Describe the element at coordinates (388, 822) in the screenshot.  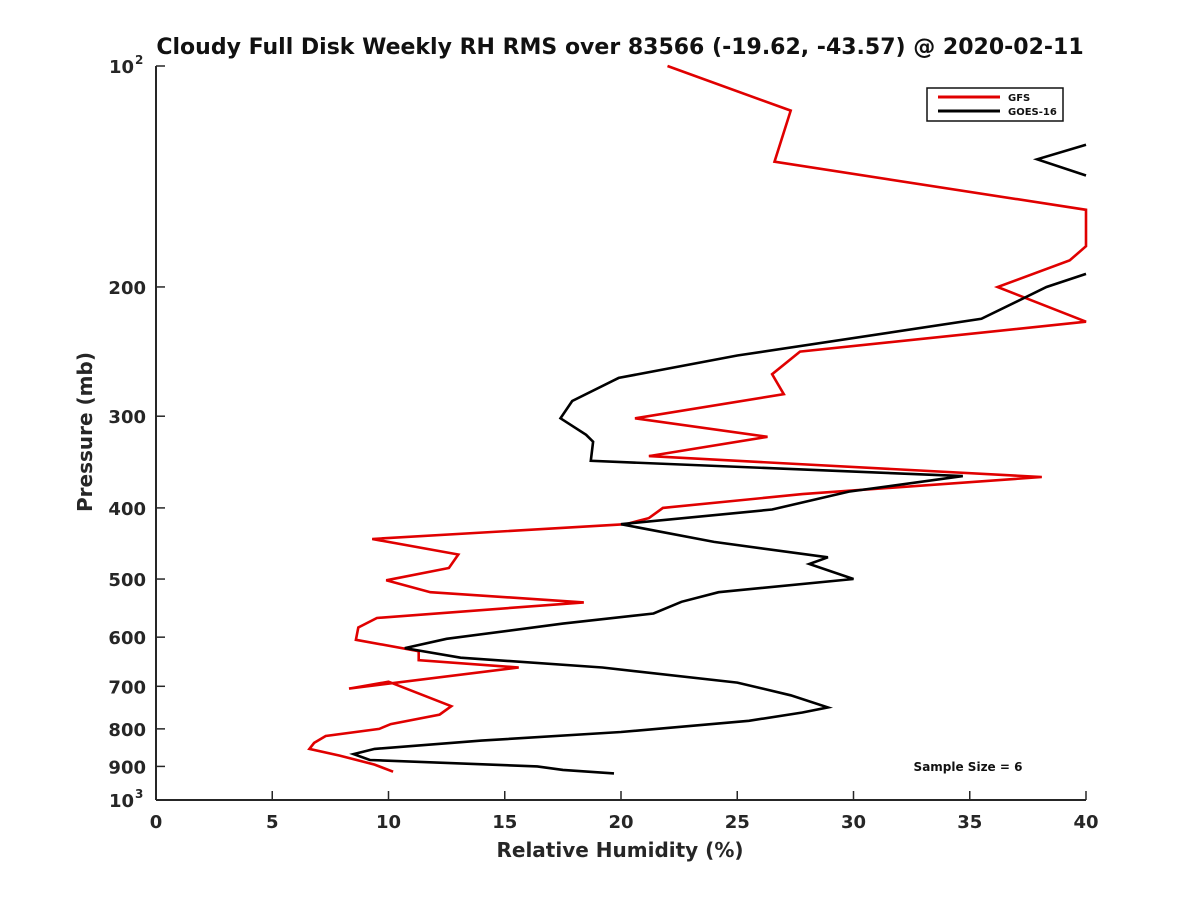
I see `x-tick-label: 10` at that location.